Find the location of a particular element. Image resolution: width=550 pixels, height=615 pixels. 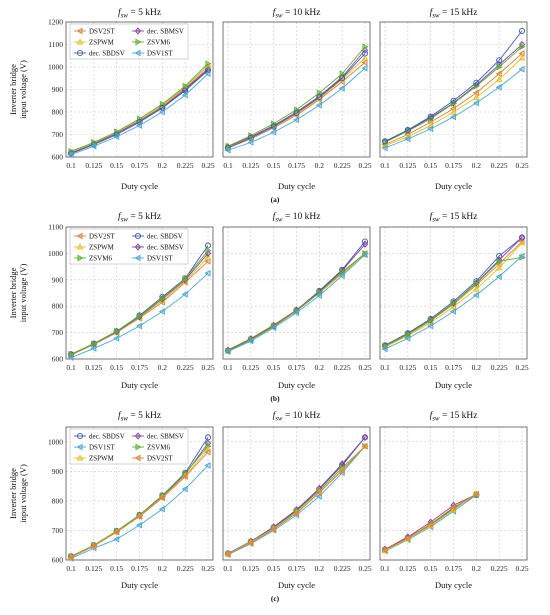

x-tick-label: 0.225 is located at coordinates (342, 165).